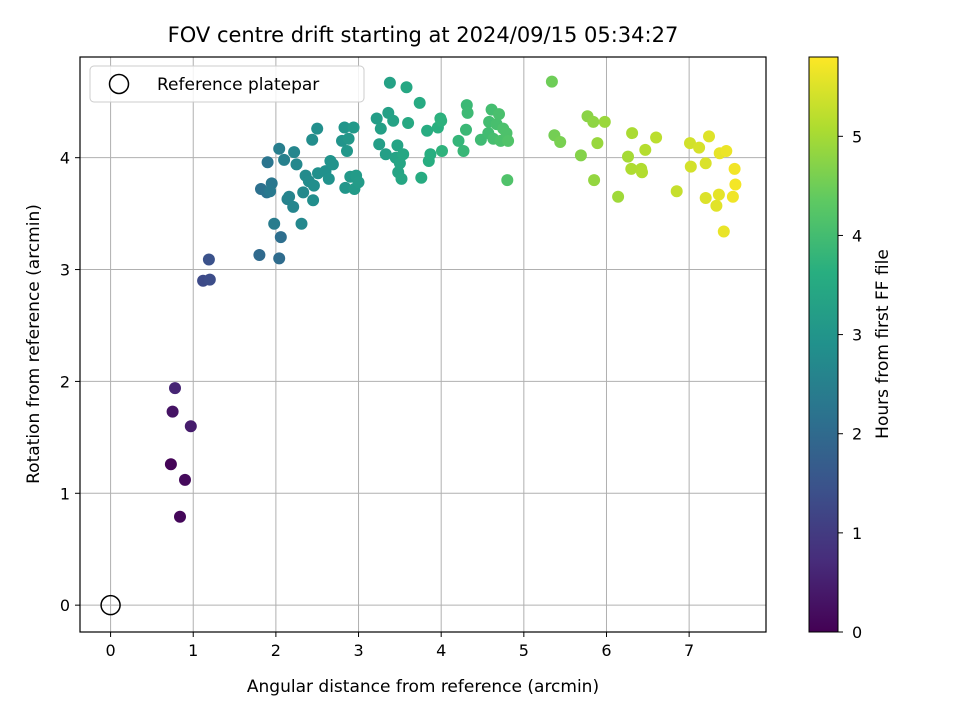 The width and height of the screenshot is (960, 720). I want to click on x-tick-label: 7, so click(689, 650).